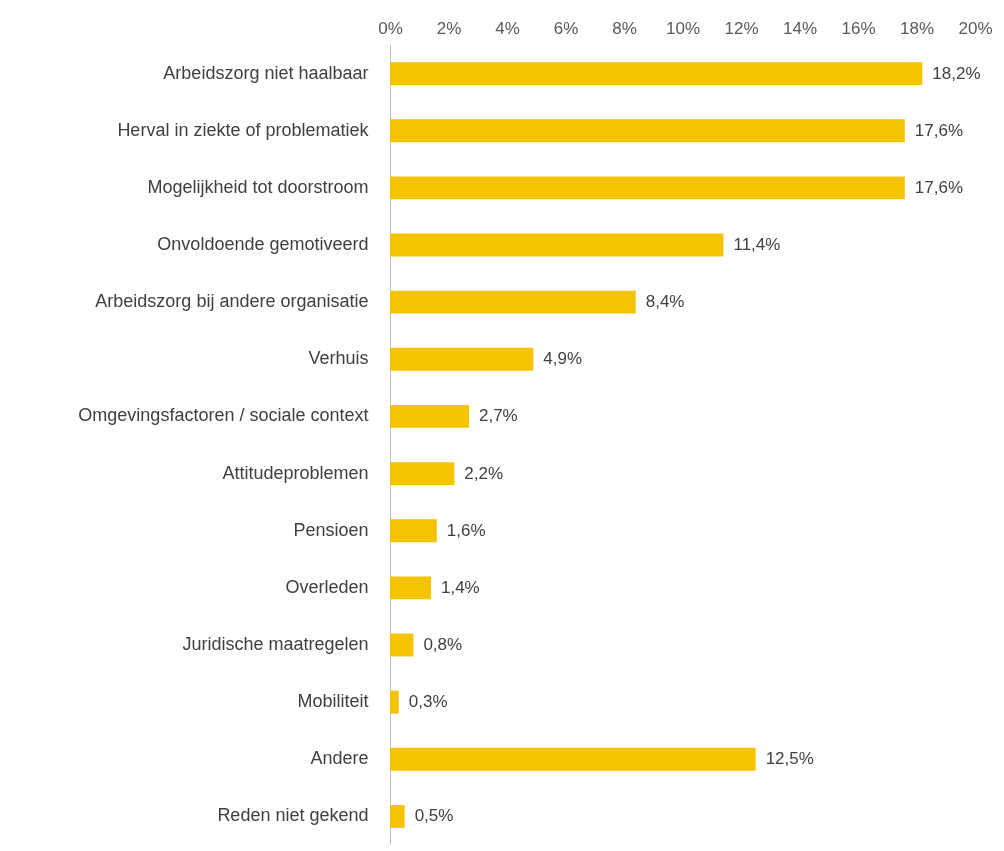 Image resolution: width=1004 pixels, height=851 pixels. Describe the element at coordinates (858, 28) in the screenshot. I see `x-tick-label: 16%` at that location.